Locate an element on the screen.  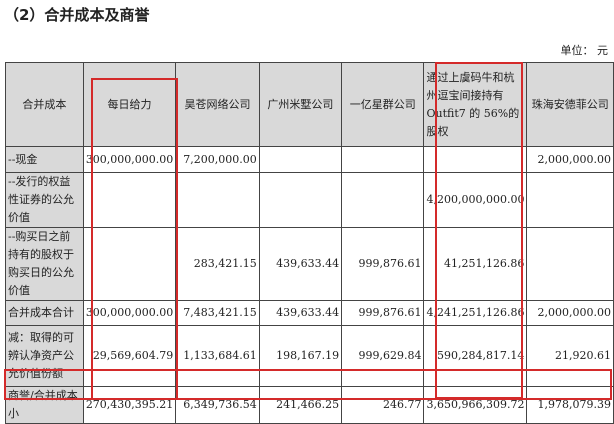
row-label: 商誉/合并成本小 is located at coordinates (44, 405).